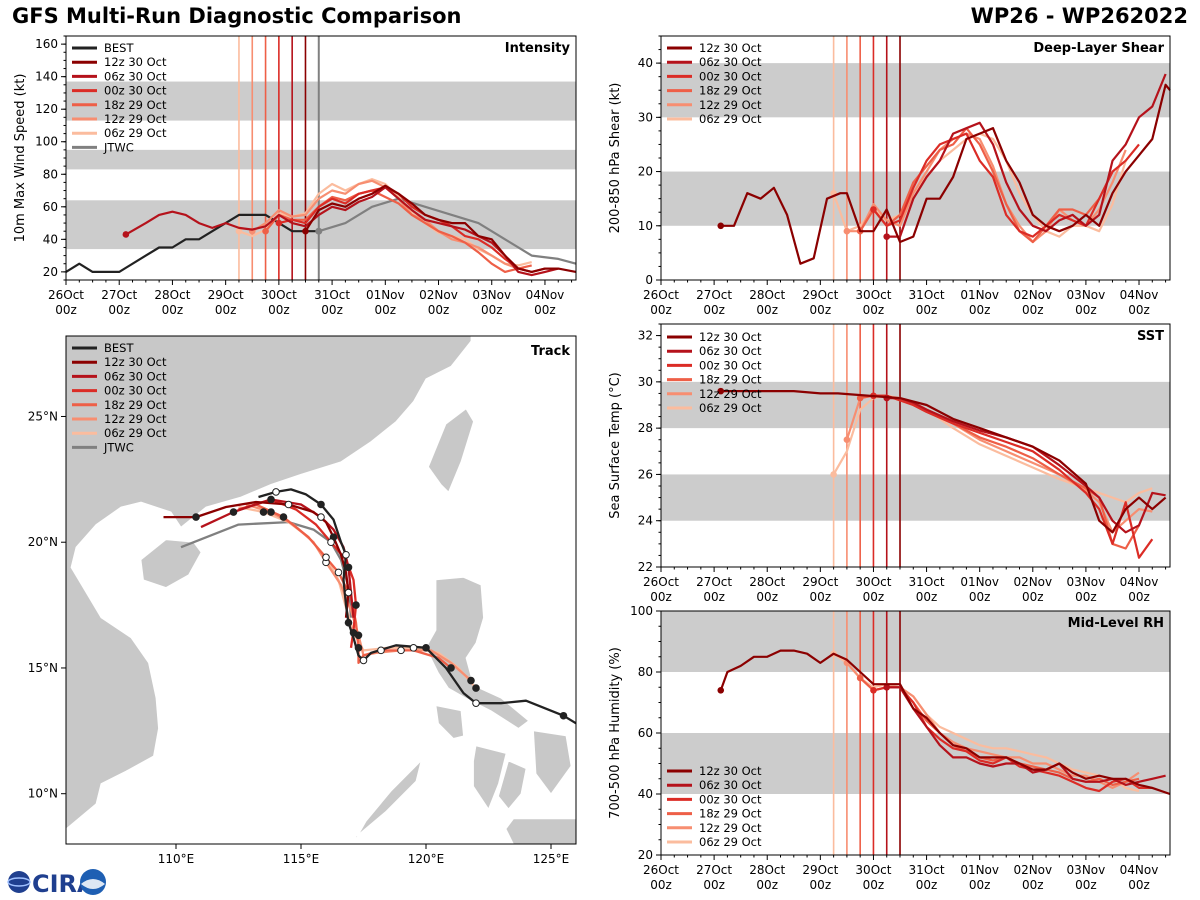 This screenshot has height=900, width=1200. What do you see at coordinates (820, 295) in the screenshot?
I see `x-tick-label: 29Oct` at bounding box center [820, 295].